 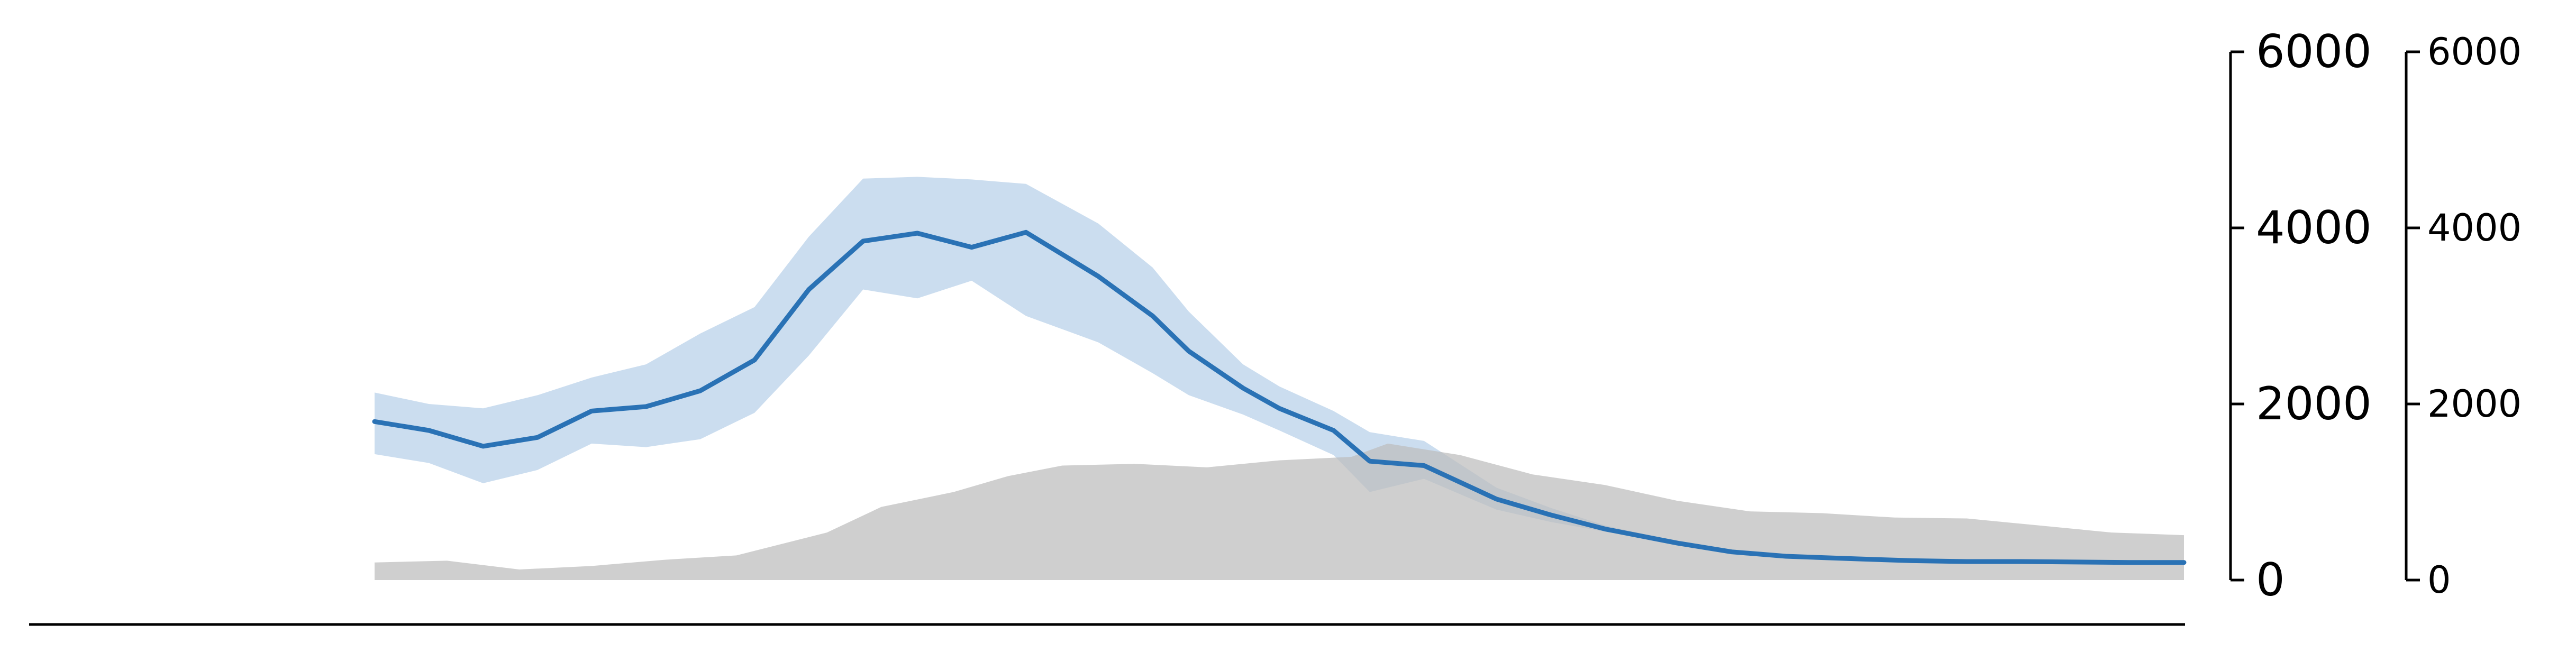 I want to click on right-axis-outer-tick-label: 4000, so click(x=2475, y=228).